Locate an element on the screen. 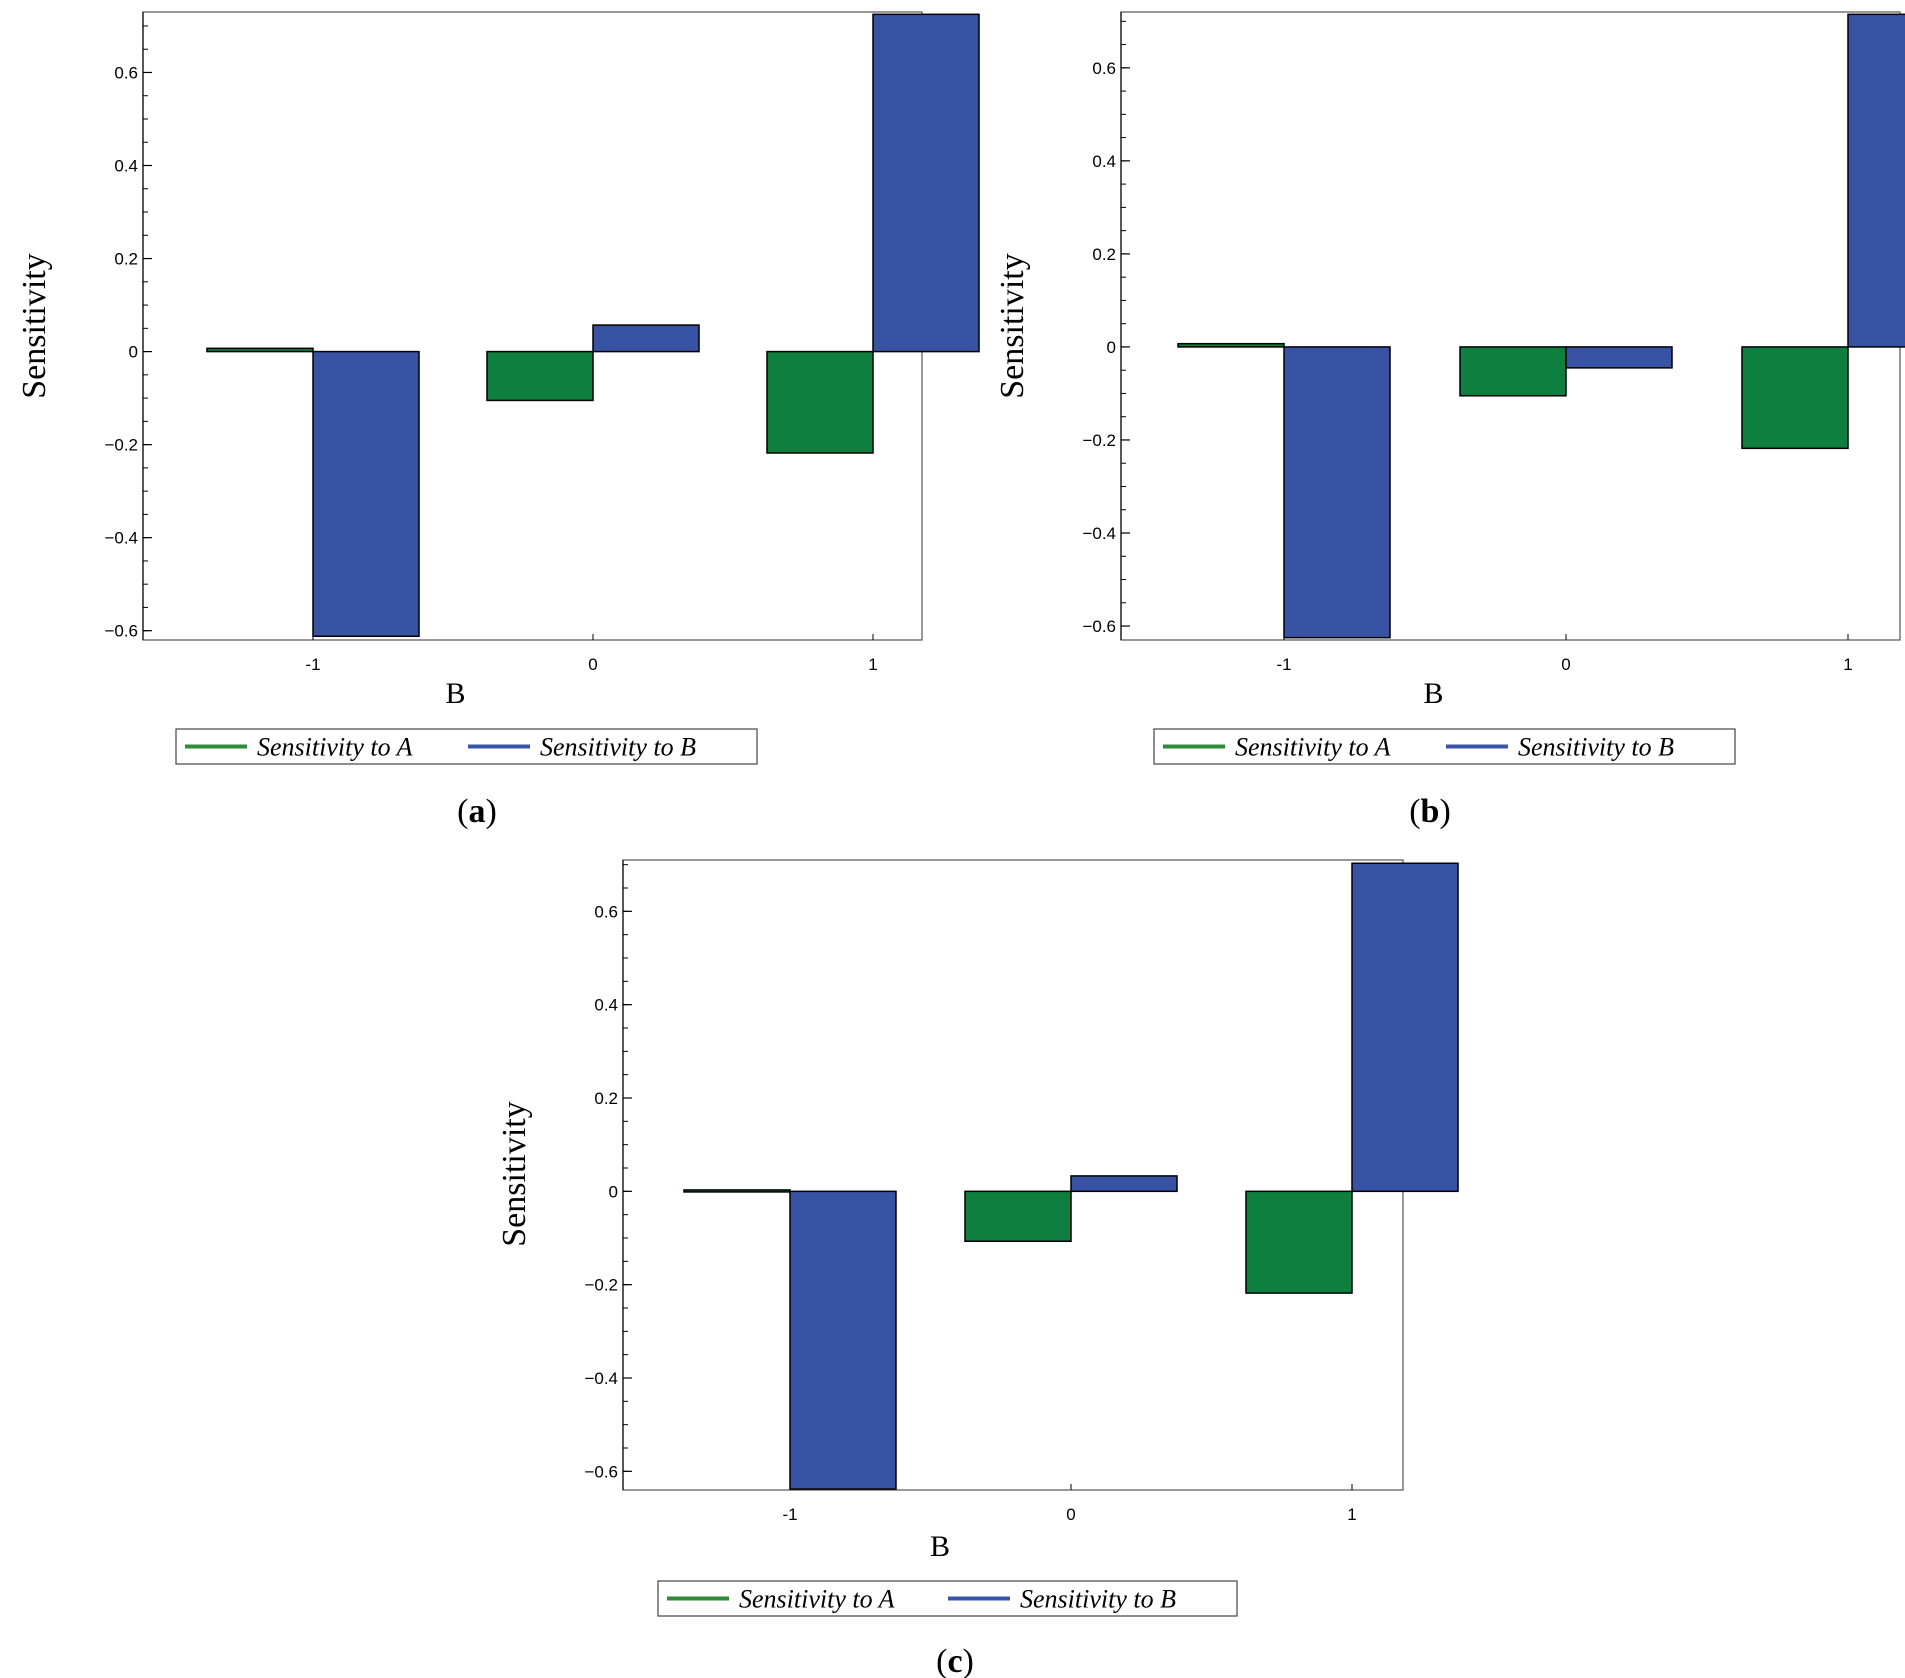 The width and height of the screenshot is (1905, 1678). caption-letter: a is located at coordinates (477, 811).